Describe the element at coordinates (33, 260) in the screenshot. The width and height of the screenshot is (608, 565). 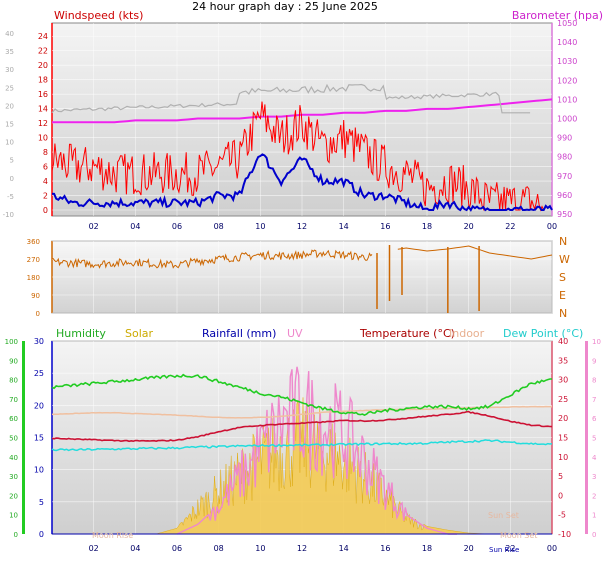
I see `direction-tick-label: 270` at that location.